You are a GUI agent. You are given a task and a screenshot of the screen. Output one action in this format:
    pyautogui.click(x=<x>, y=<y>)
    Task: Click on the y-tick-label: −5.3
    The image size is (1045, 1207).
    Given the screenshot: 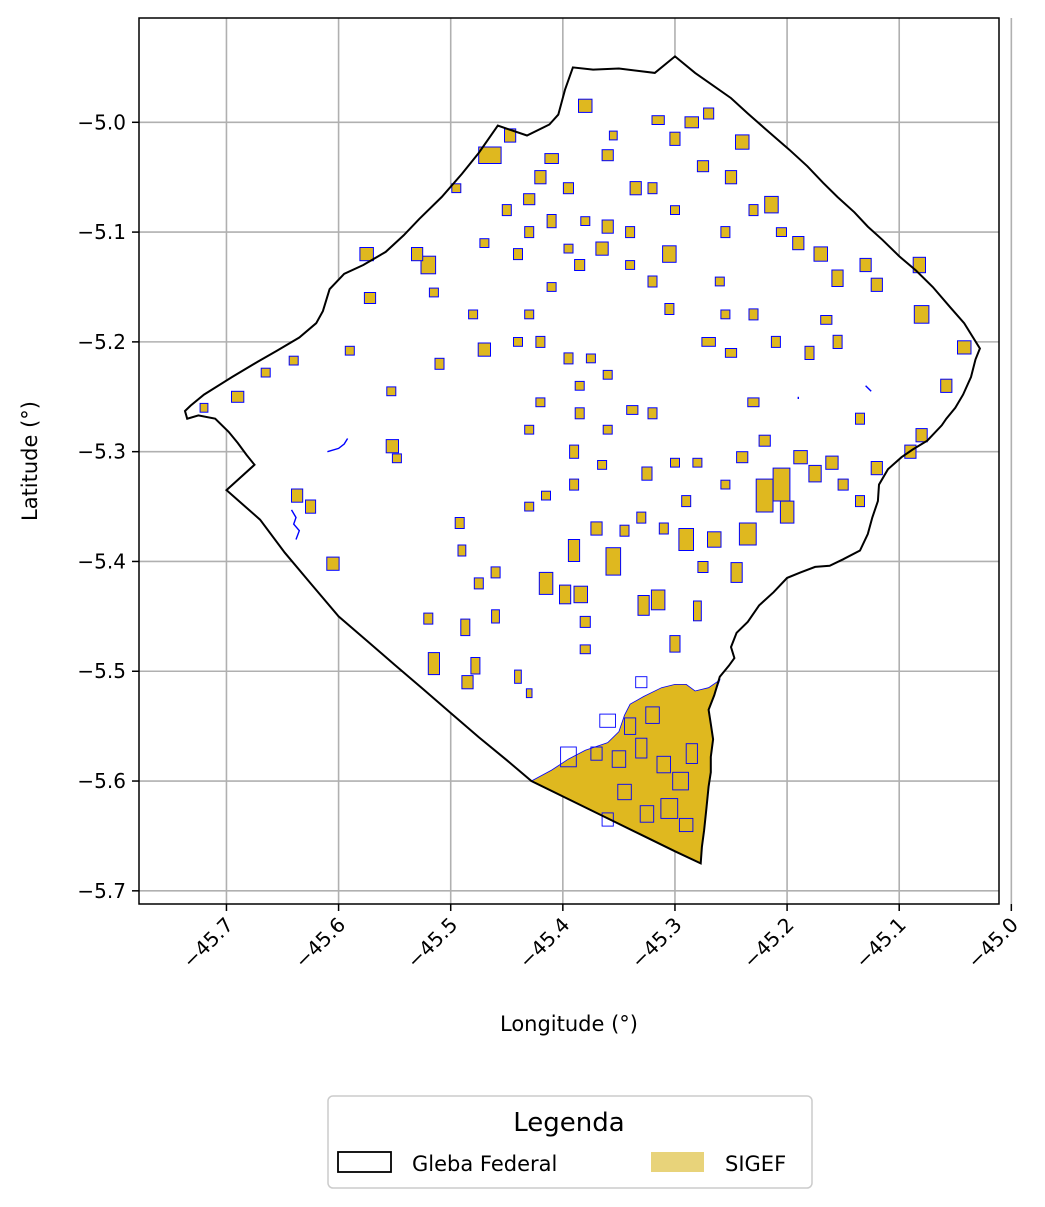 What is the action you would take?
    pyautogui.click(x=101, y=452)
    